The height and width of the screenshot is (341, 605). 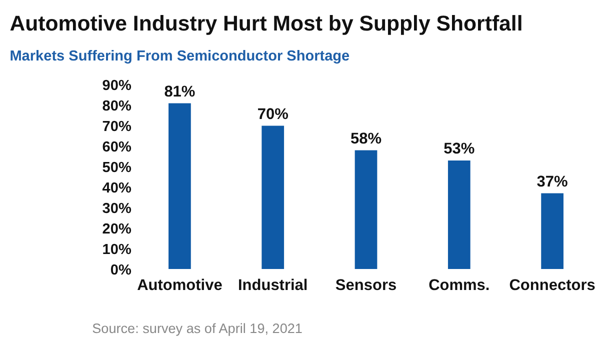 What do you see at coordinates (180, 285) in the screenshot?
I see `x-tick-label: Automotive` at bounding box center [180, 285].